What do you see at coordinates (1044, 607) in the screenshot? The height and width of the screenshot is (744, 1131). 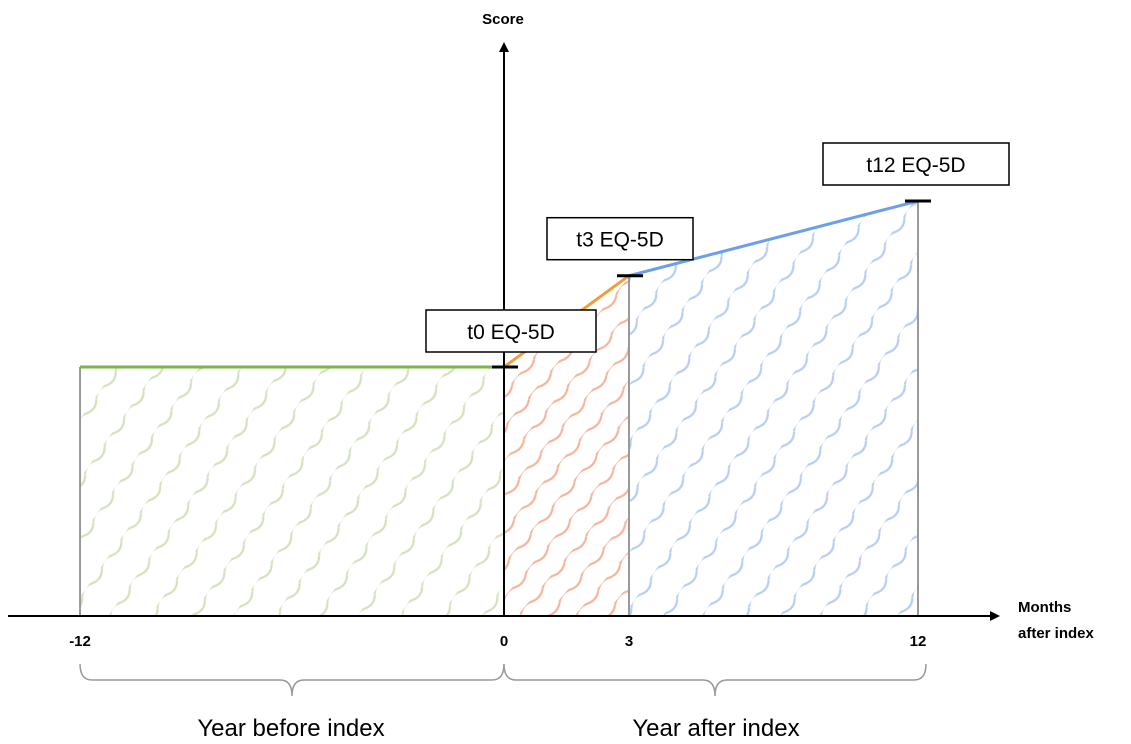 I see `x-axis-label-line1: Months` at bounding box center [1044, 607].